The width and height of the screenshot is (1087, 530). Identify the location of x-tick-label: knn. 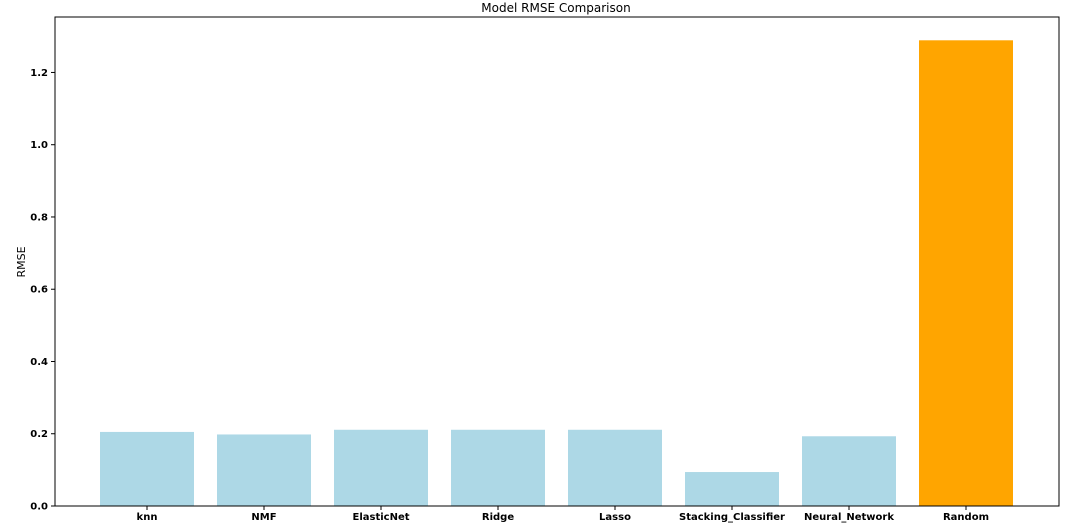
(147, 517).